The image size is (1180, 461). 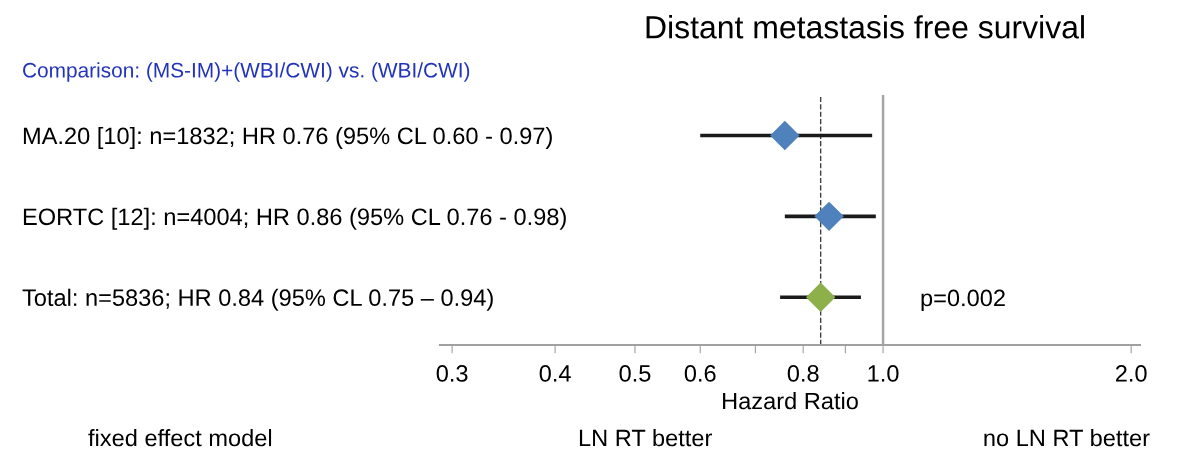 I want to click on y-tick-label: Total: n=5836; HR 0.84 (95% CL 0.75 – 0.94), so click(x=257, y=299).